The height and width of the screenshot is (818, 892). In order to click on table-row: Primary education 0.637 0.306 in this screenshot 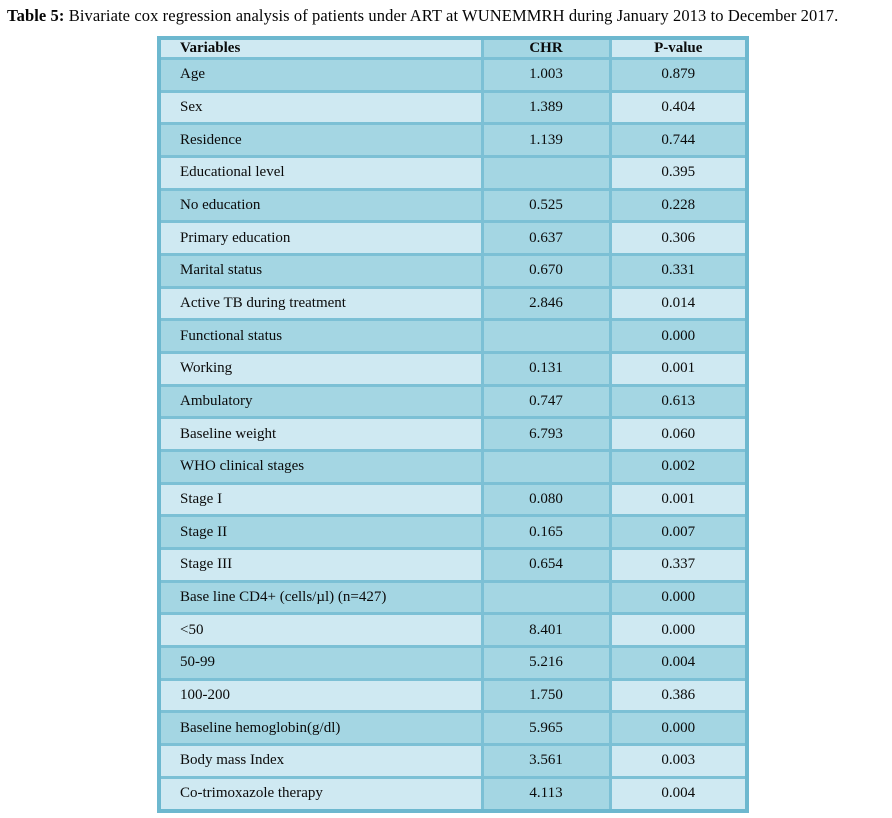, I will do `click(453, 238)`.